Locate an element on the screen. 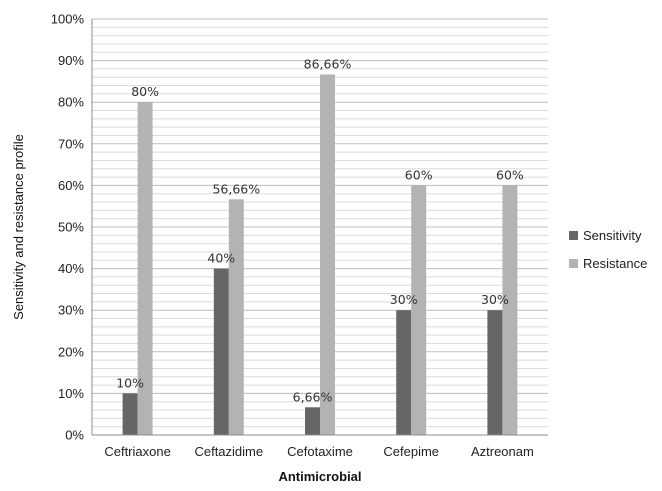 The height and width of the screenshot is (491, 662). x-tick-label: Cefotaxime is located at coordinates (320, 451).